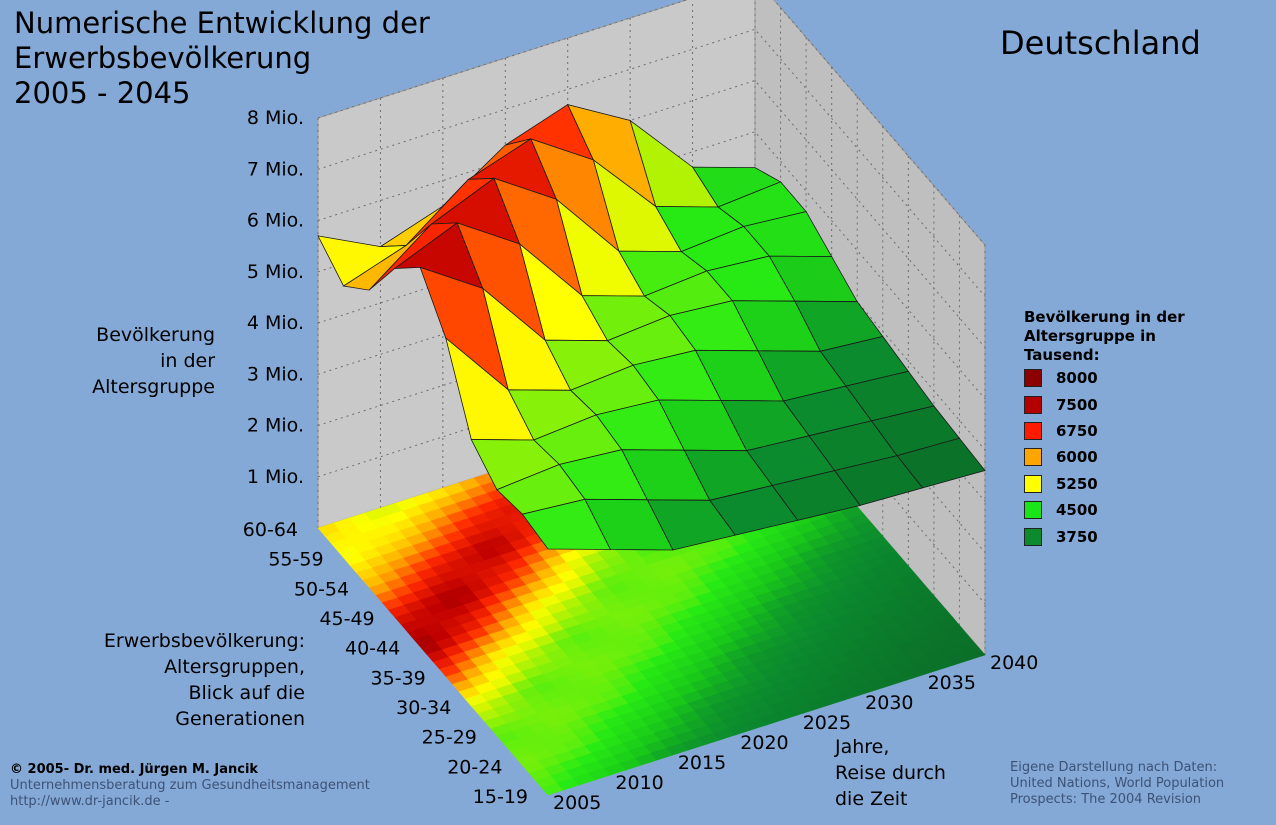  Describe the element at coordinates (1077, 510) in the screenshot. I see `legend-item-label: 4500` at that location.